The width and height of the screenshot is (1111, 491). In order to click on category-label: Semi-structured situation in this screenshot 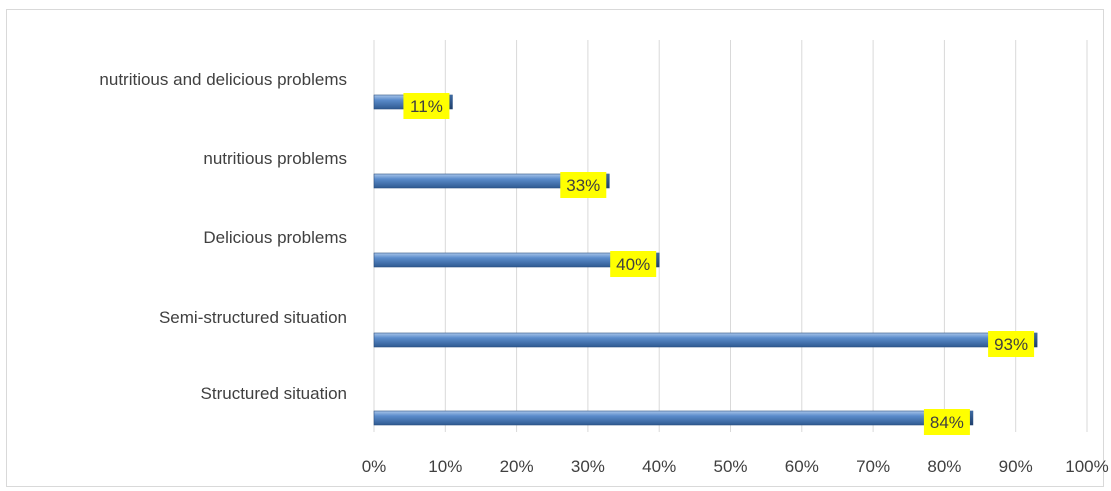, I will do `click(253, 317)`.